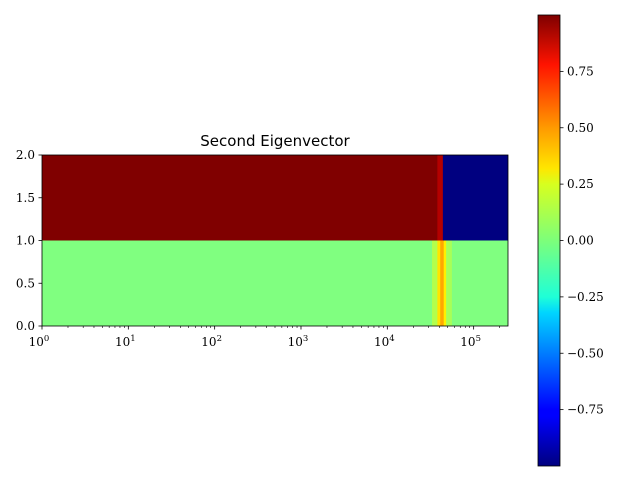 This screenshot has height=480, width=640. Describe the element at coordinates (125, 341) in the screenshot. I see `x-tick-label: 10¹` at that location.